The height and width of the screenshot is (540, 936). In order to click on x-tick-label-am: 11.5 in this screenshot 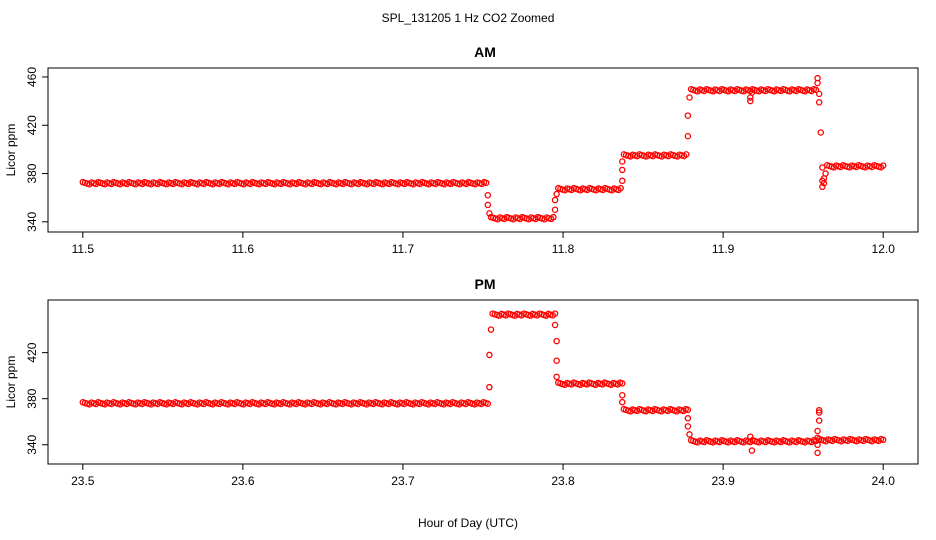, I will do `click(83, 249)`.